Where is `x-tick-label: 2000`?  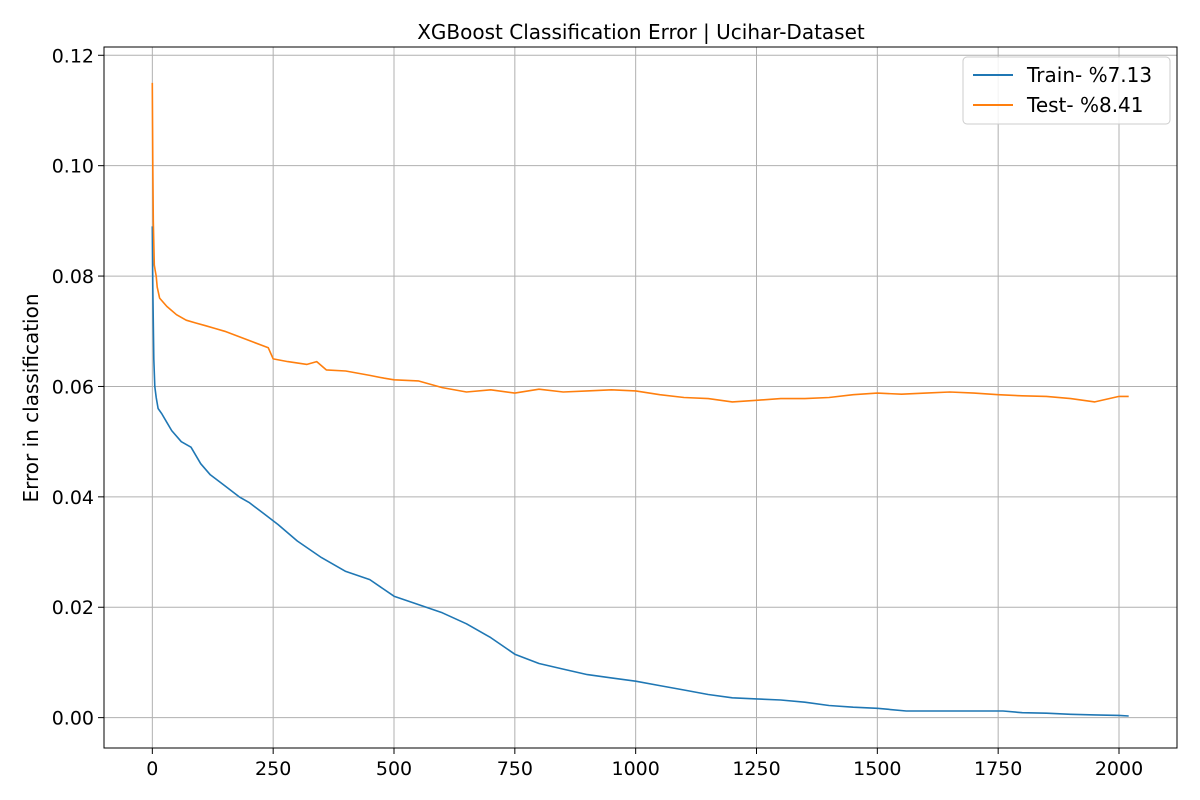 x-tick-label: 2000 is located at coordinates (1119, 769).